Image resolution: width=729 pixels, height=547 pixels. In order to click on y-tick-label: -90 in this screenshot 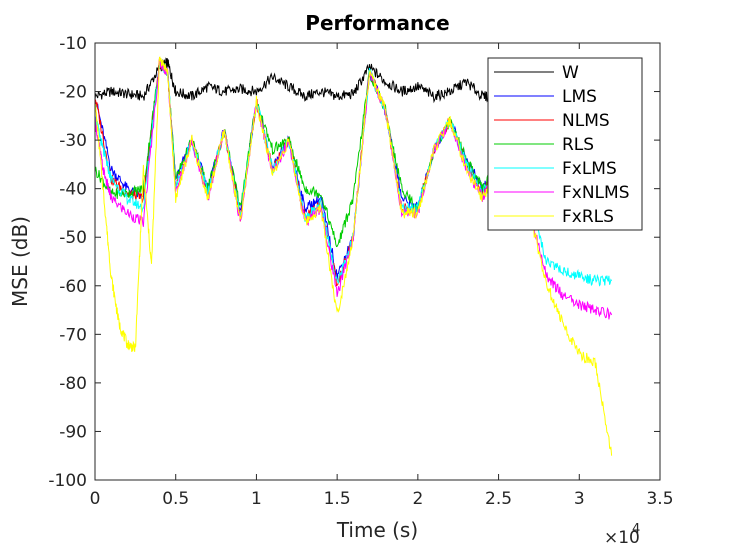, I will do `click(73, 432)`.